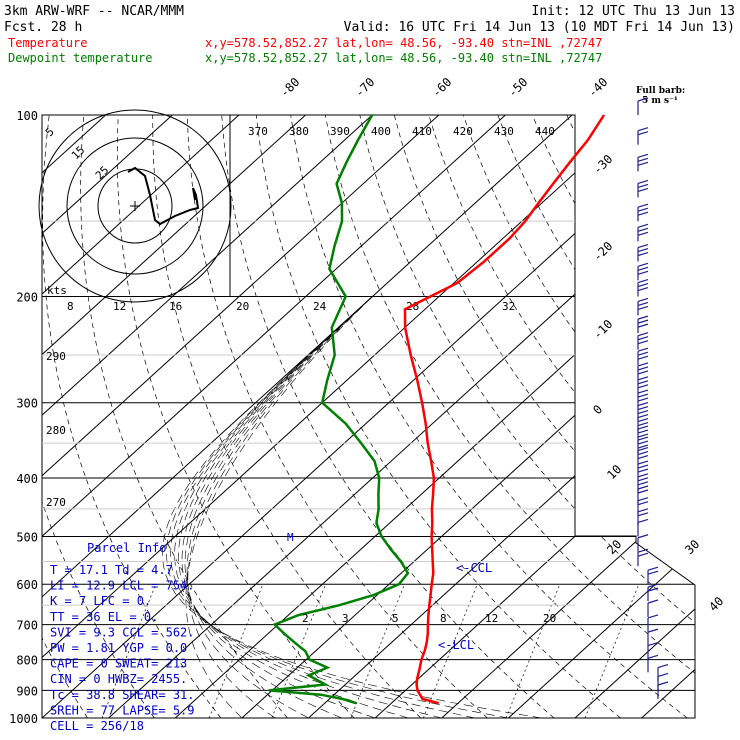 The width and height of the screenshot is (740, 740). What do you see at coordinates (80, 58) in the screenshot?
I see `dewpoint-legend: Dewpoint temperature` at bounding box center [80, 58].